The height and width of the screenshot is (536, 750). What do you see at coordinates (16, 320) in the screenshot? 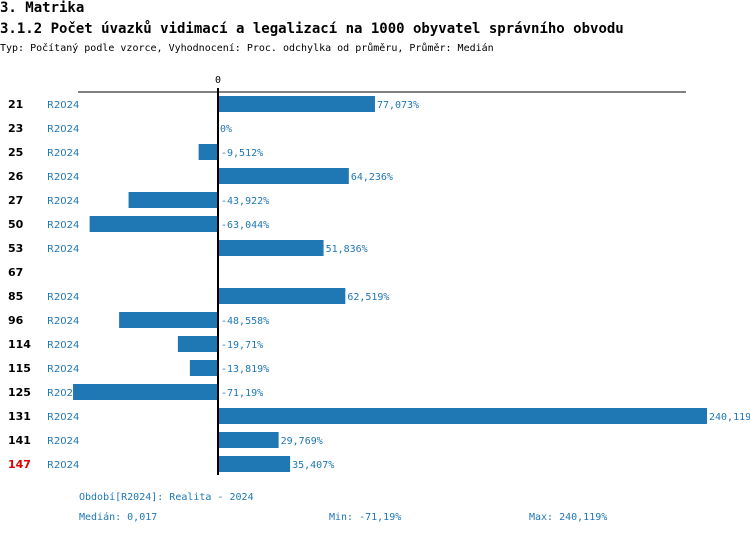
I see `category-label: 96` at bounding box center [16, 320].